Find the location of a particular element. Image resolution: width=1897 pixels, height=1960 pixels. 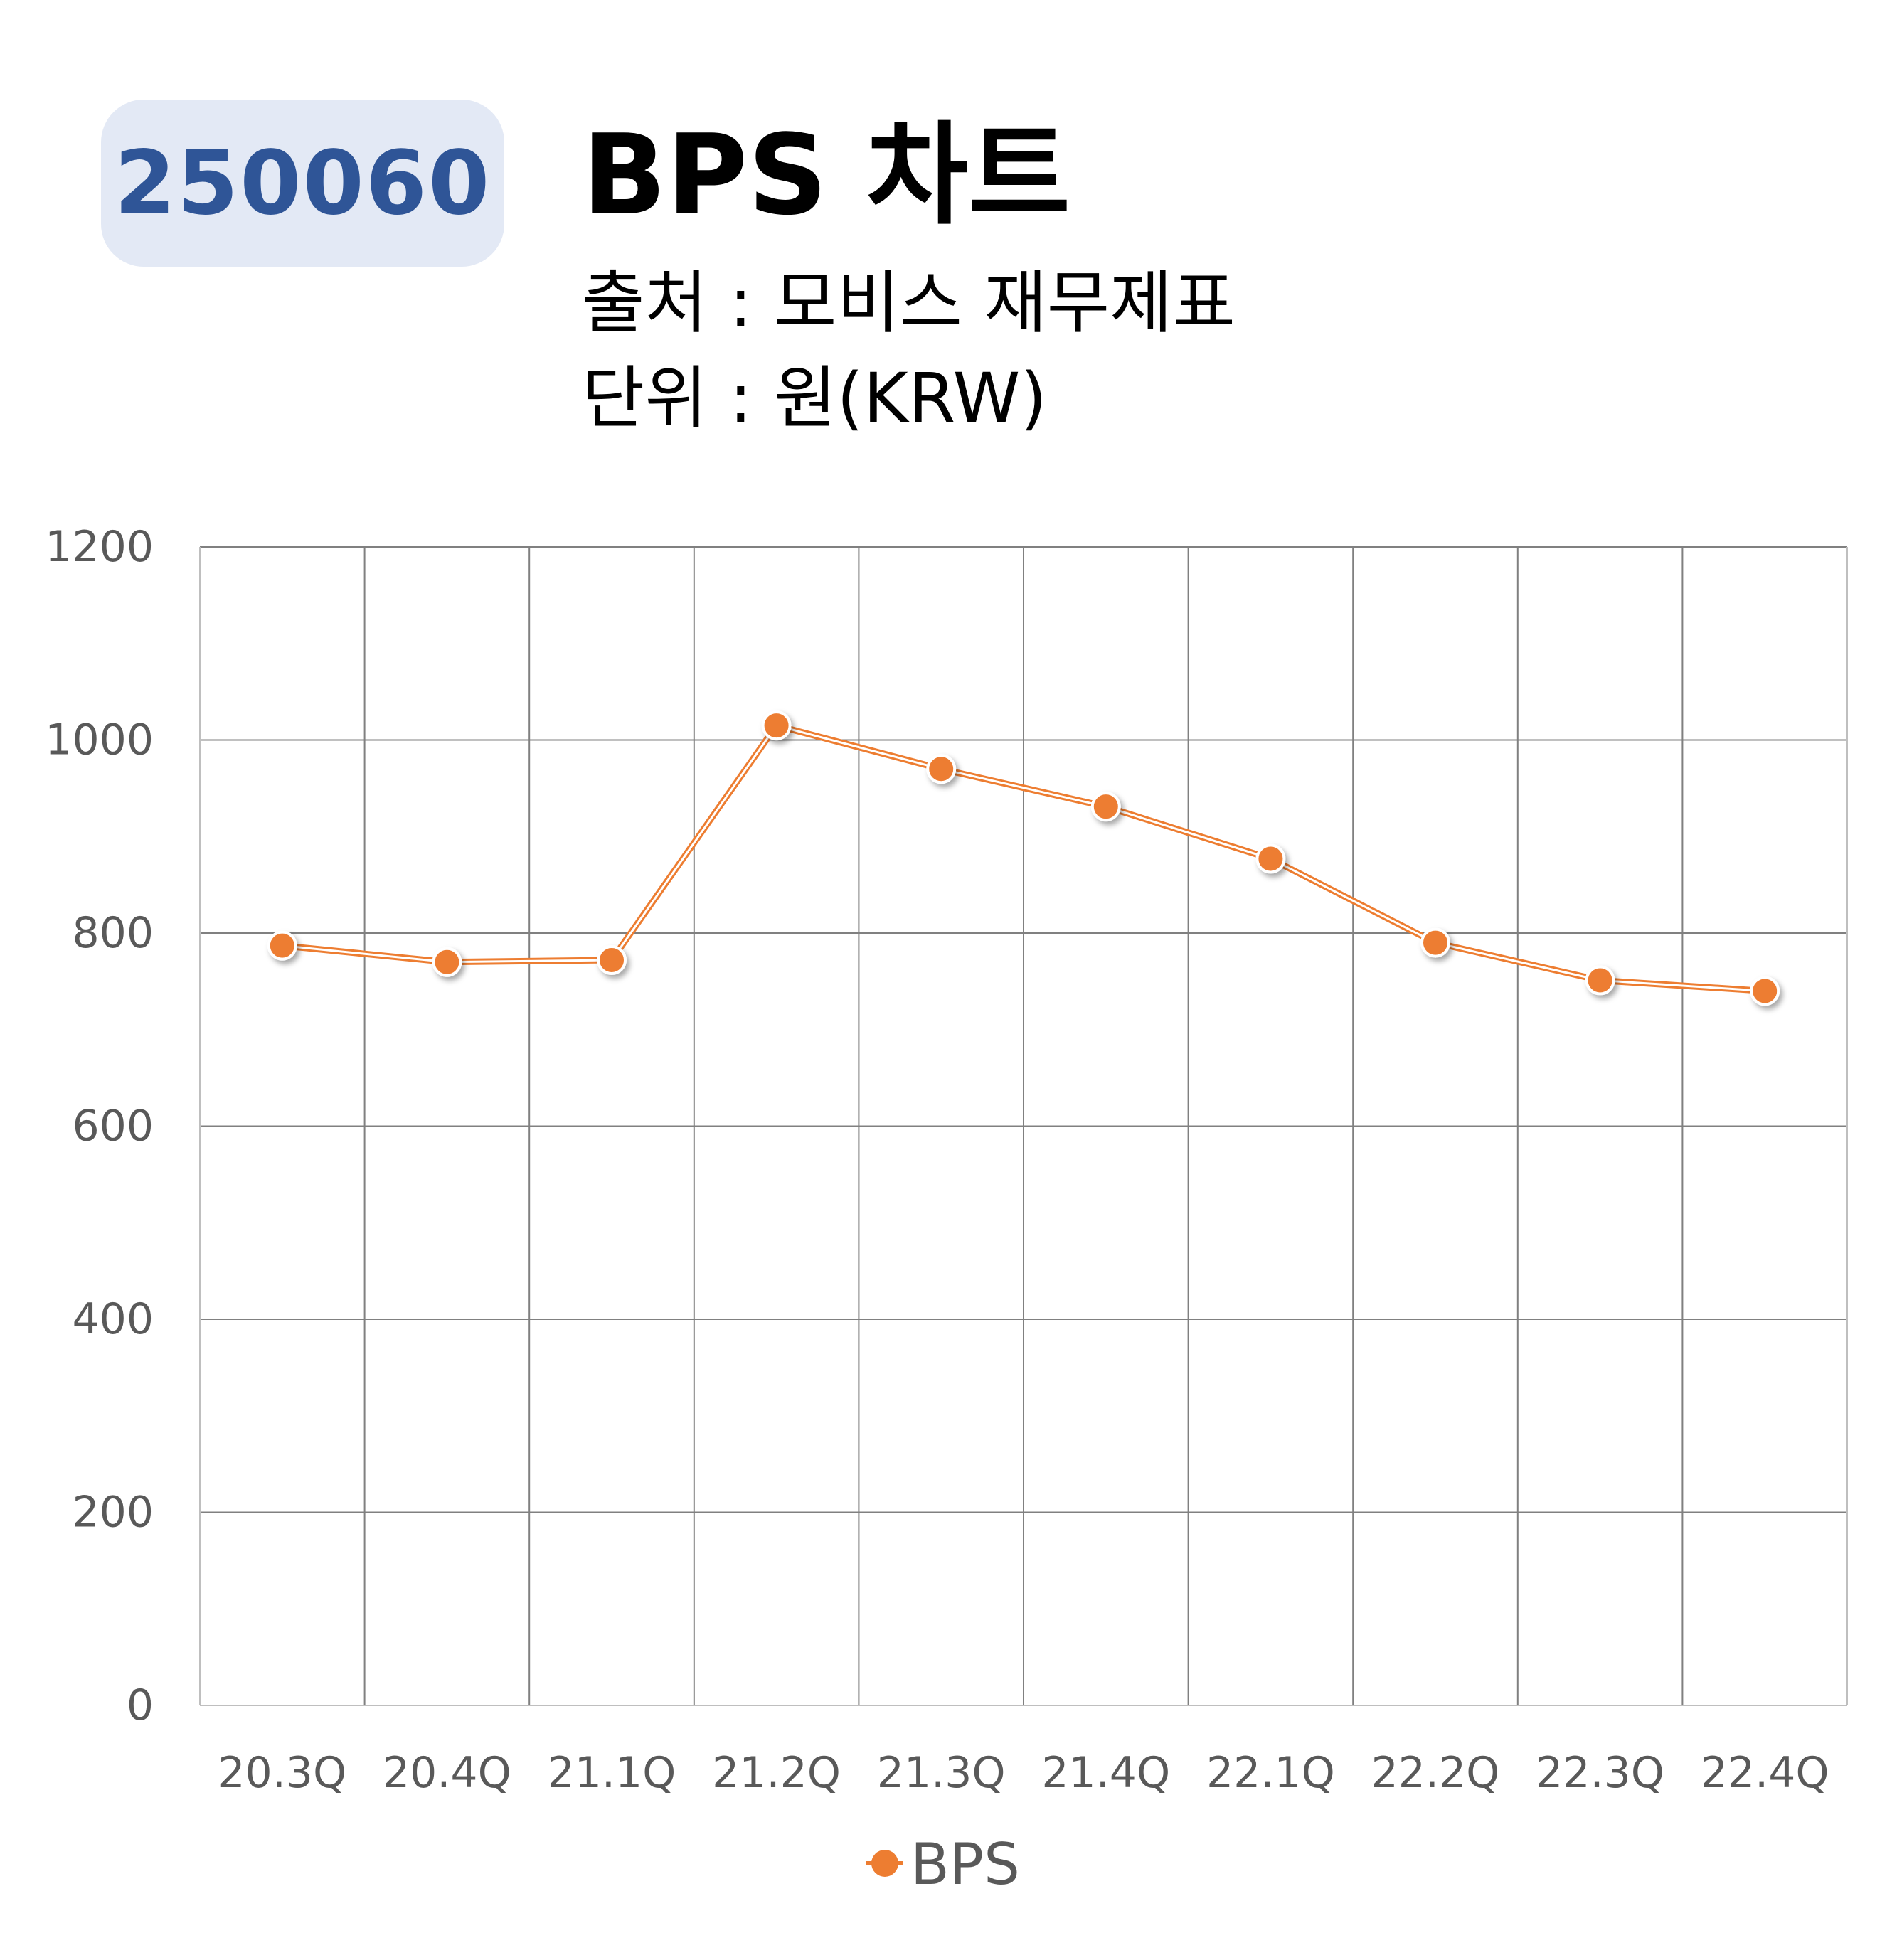

y-tick-label: 800 is located at coordinates (113, 933).